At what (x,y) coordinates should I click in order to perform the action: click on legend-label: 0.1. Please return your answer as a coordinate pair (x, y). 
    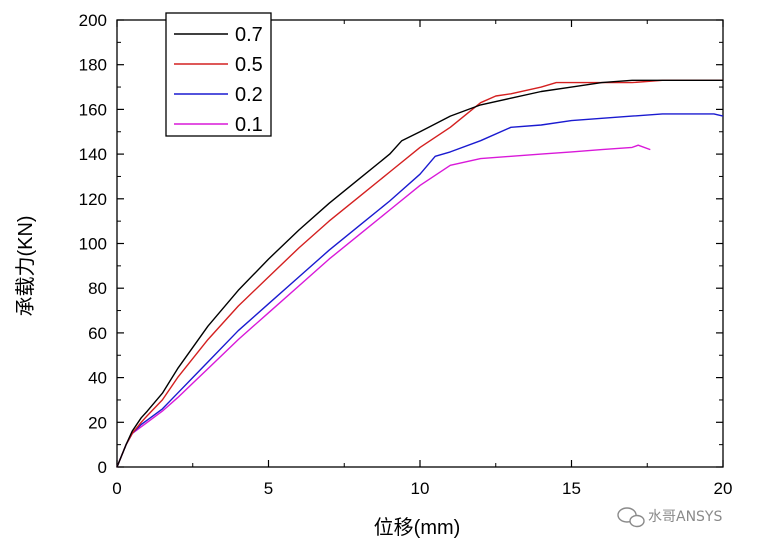
    Looking at the image, I should click on (249, 125).